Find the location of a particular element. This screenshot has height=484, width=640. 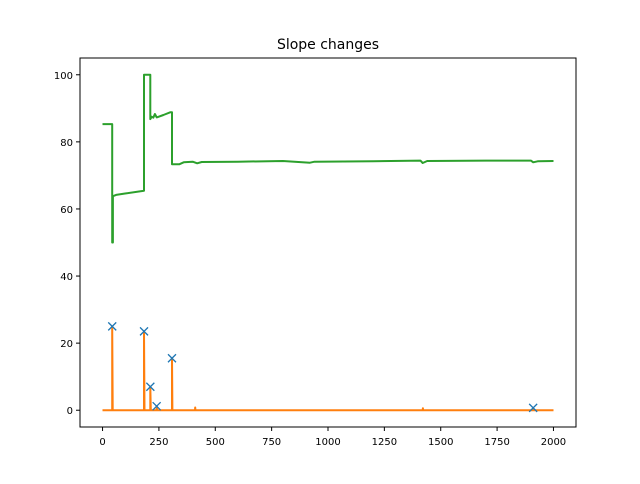

x-tick-label: 750 is located at coordinates (271, 442).